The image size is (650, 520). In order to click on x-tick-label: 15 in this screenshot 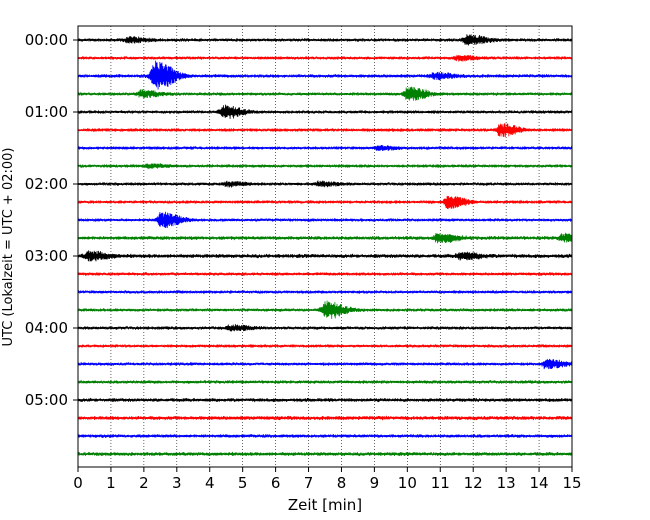, I will do `click(571, 483)`.